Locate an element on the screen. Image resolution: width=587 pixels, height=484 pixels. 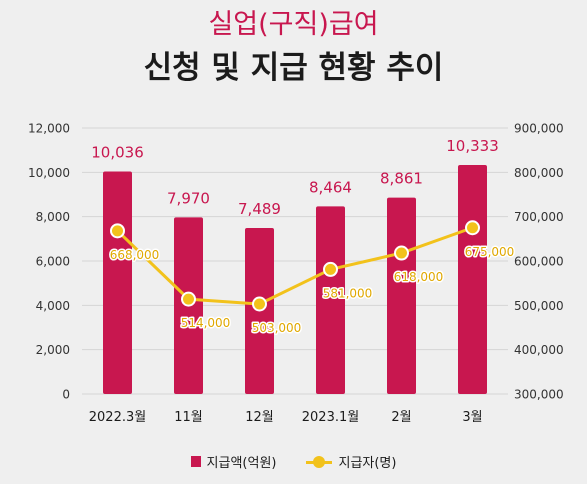
legend-label-amount: 지급액(억원) is located at coordinates (241, 463).